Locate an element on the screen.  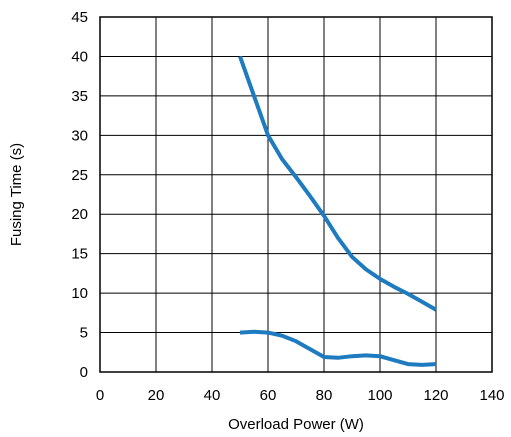
x-tick-label: 120 is located at coordinates (435, 395).